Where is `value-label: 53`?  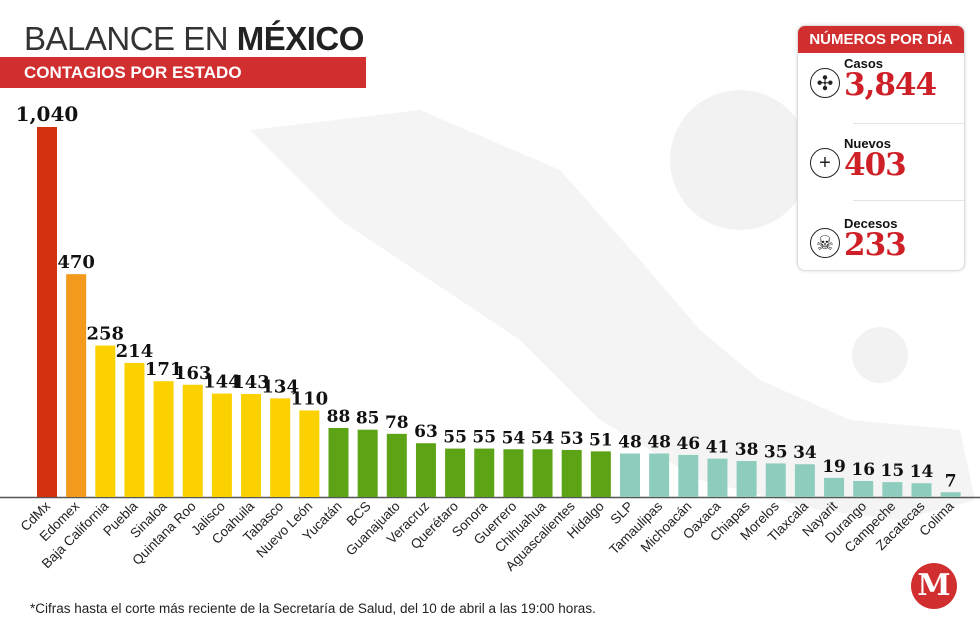
value-label: 53 is located at coordinates (572, 439).